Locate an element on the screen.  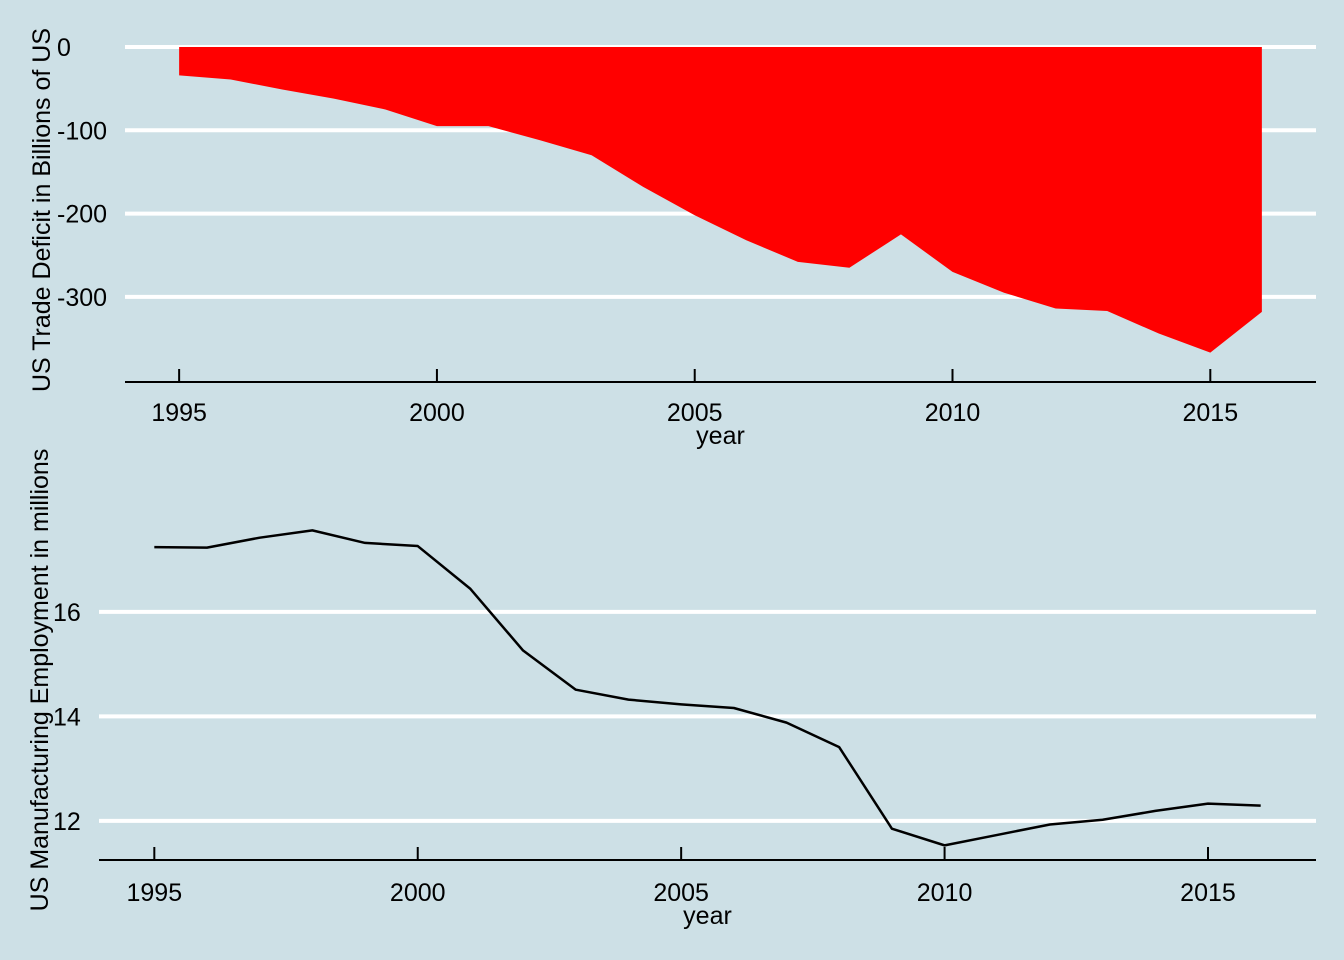
y-tick-label: -100 is located at coordinates (82, 131).